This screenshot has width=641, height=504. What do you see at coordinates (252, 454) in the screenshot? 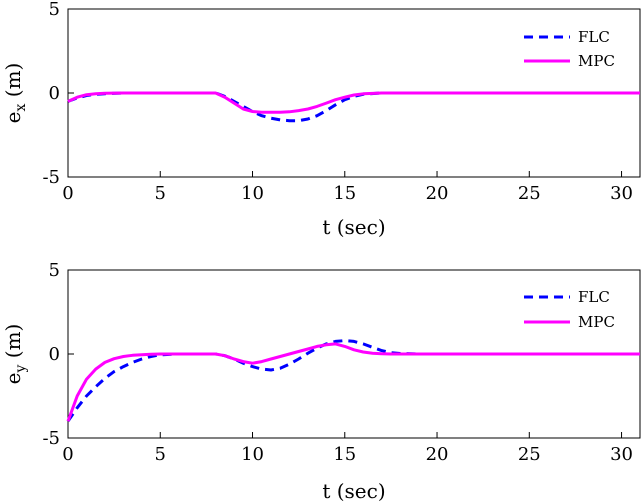
I see `chart-ey-x-tick-label: 10` at bounding box center [252, 454].